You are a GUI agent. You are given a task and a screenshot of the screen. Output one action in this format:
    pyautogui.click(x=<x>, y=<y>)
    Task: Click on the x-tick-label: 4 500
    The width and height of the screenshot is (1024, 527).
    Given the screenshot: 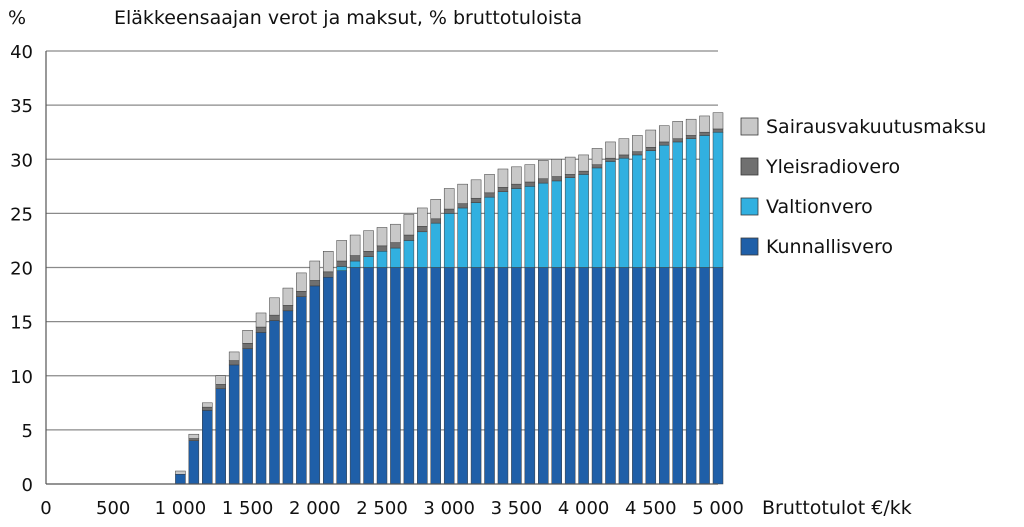 What is the action you would take?
    pyautogui.click(x=651, y=508)
    